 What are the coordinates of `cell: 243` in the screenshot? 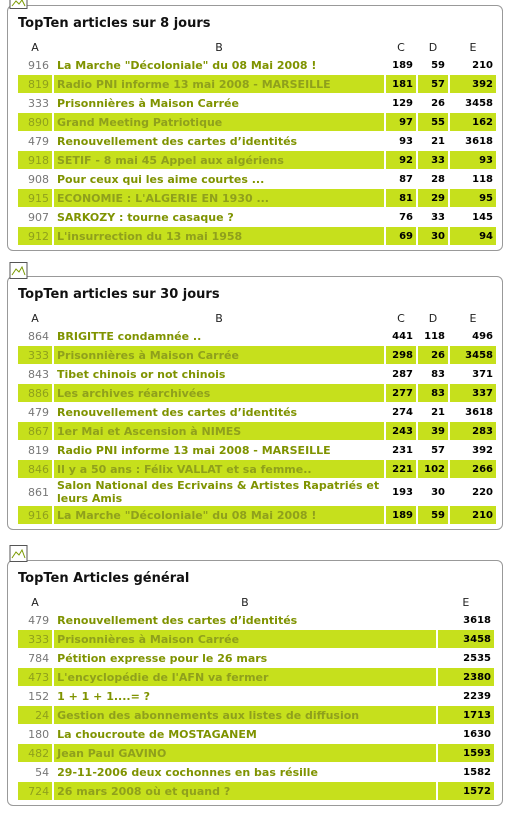 It's located at (401, 431).